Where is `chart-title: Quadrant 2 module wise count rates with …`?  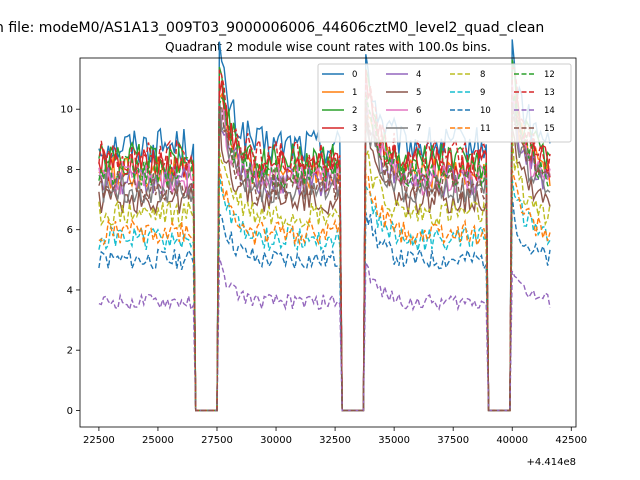
chart-title: Quadrant 2 module wise count rates with … is located at coordinates (328, 47).